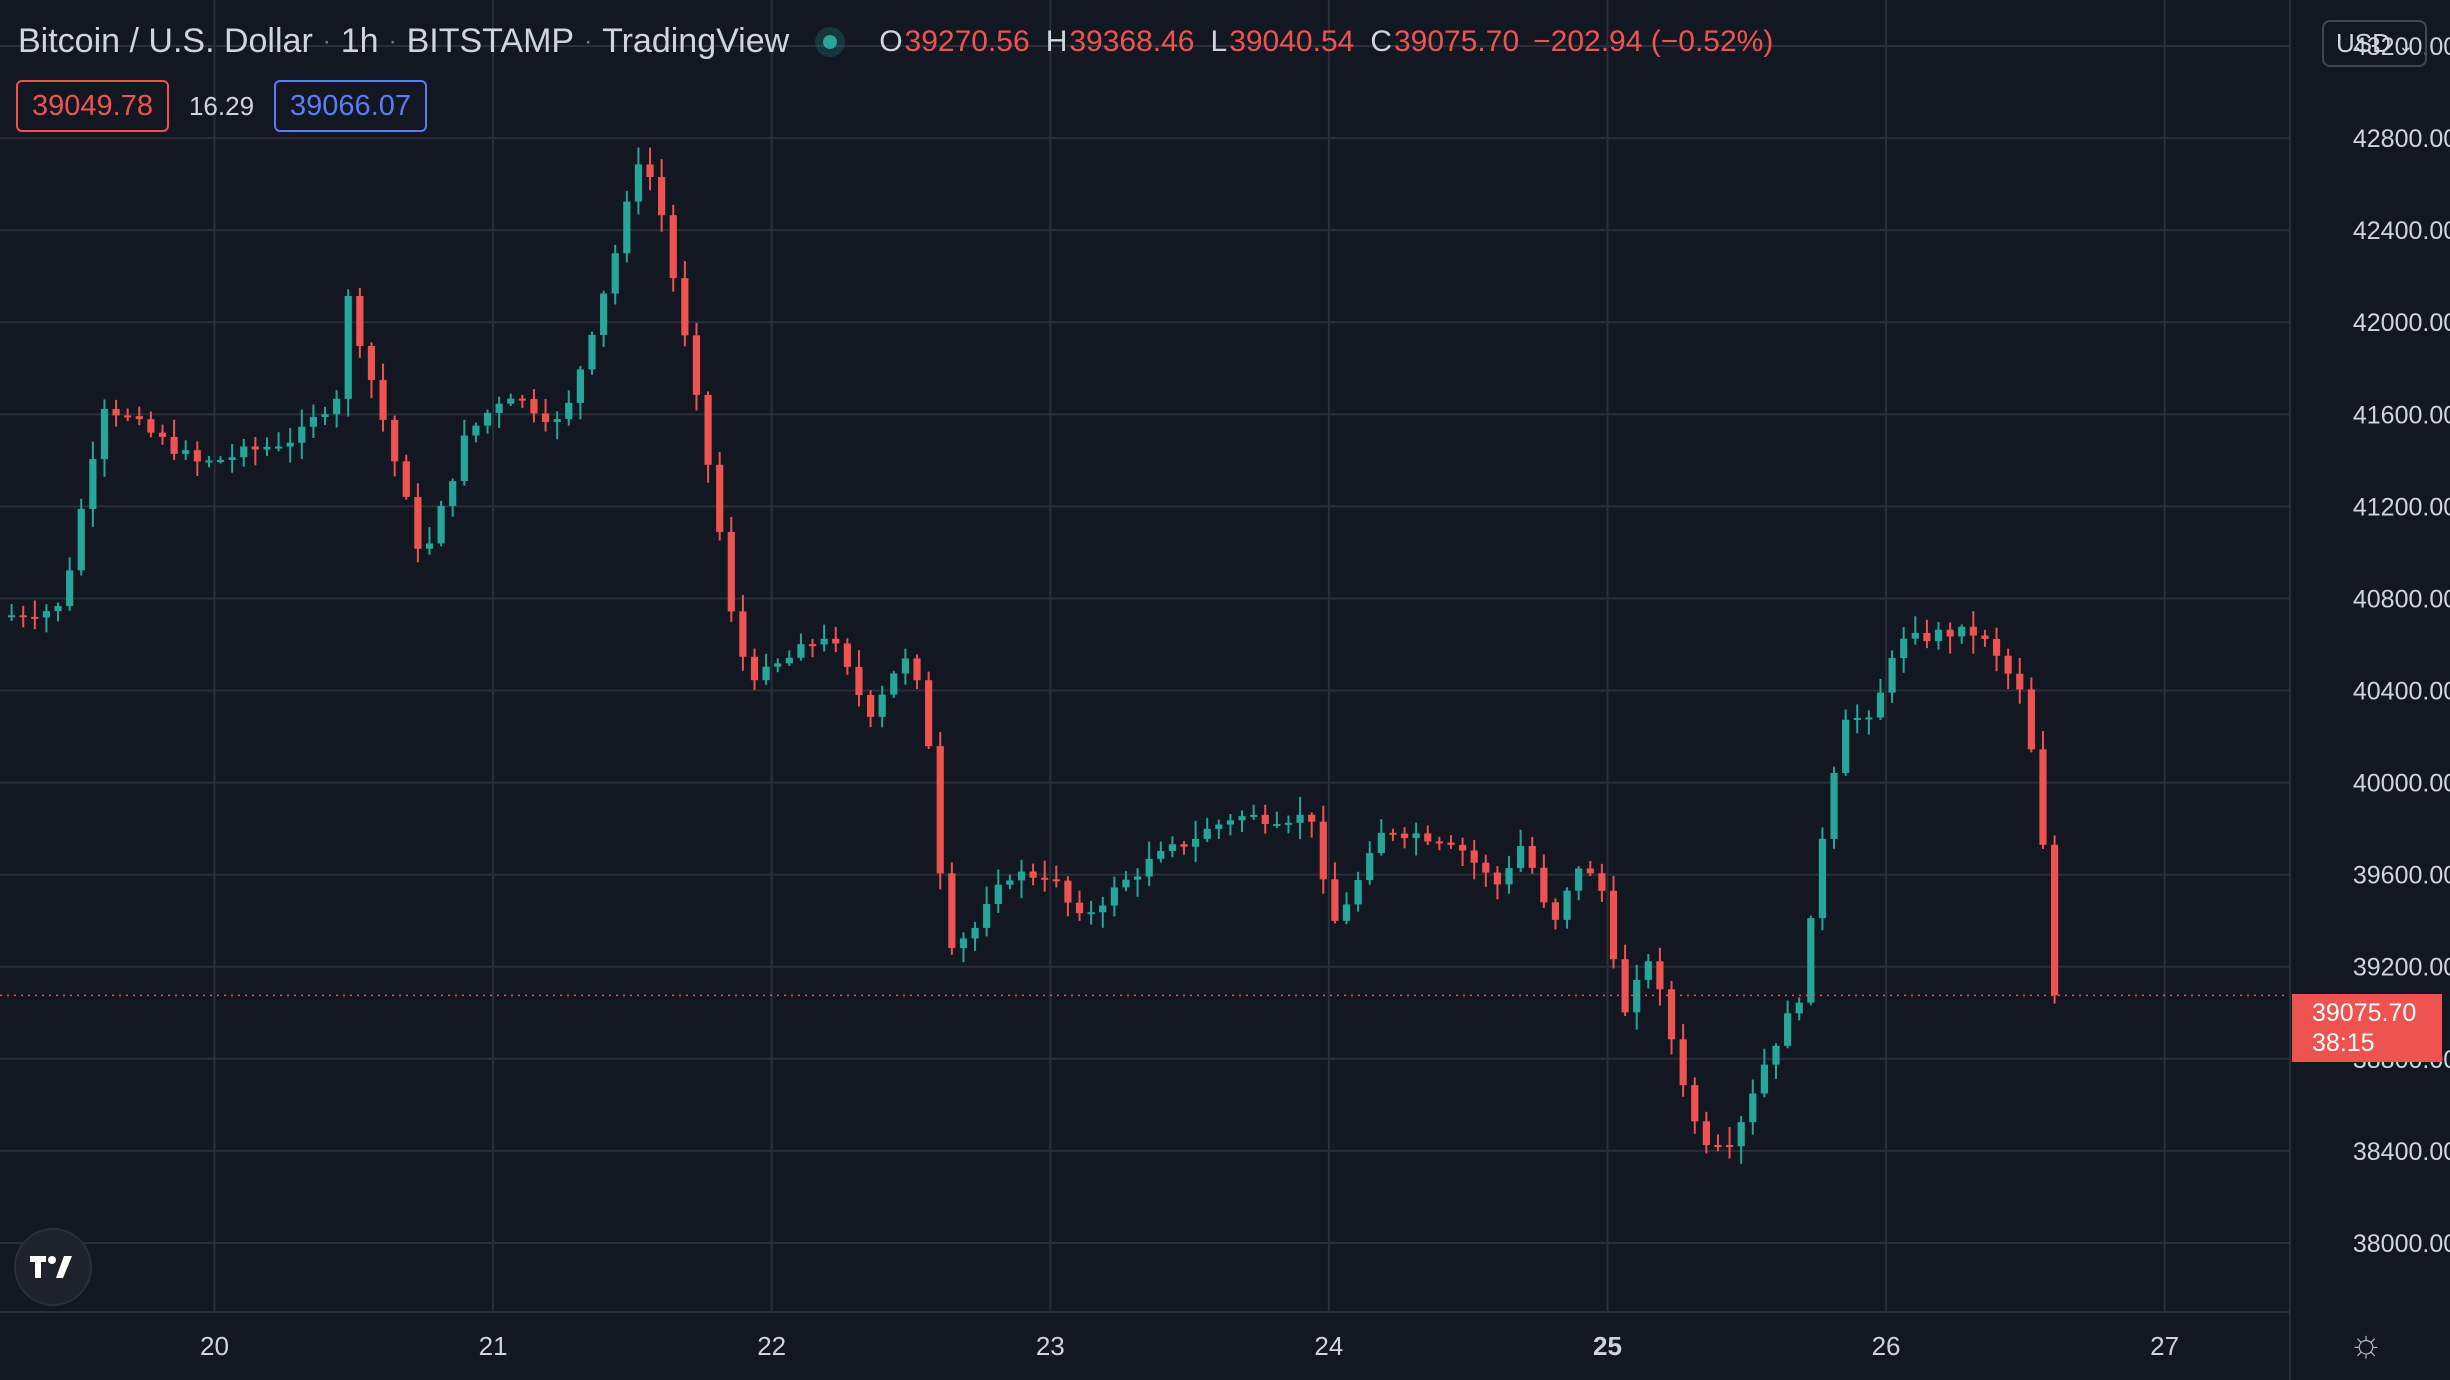 Image resolution: width=2450 pixels, height=1380 pixels. What do you see at coordinates (1292, 41) in the screenshot?
I see `low-value: 39040.54` at bounding box center [1292, 41].